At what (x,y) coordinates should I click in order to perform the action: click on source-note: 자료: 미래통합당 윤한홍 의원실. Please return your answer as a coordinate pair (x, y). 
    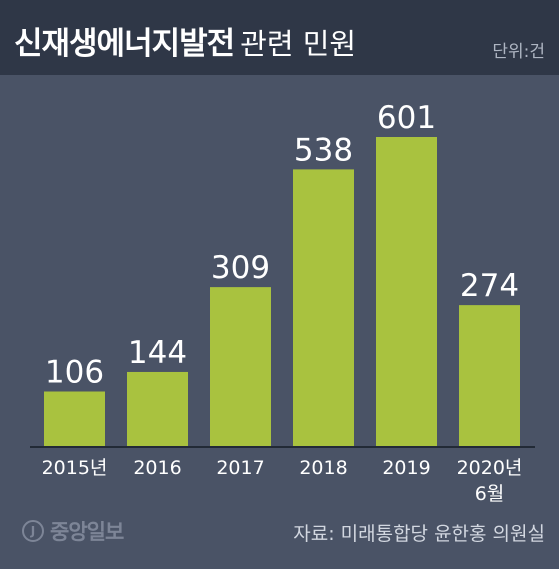
    Looking at the image, I should click on (419, 534).